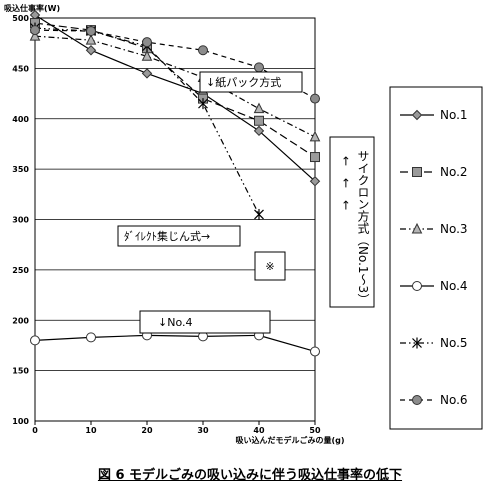 Image resolution: width=500 pixels, height=494 pixels. What do you see at coordinates (454, 172) in the screenshot?
I see `legend-label: No.2` at bounding box center [454, 172].